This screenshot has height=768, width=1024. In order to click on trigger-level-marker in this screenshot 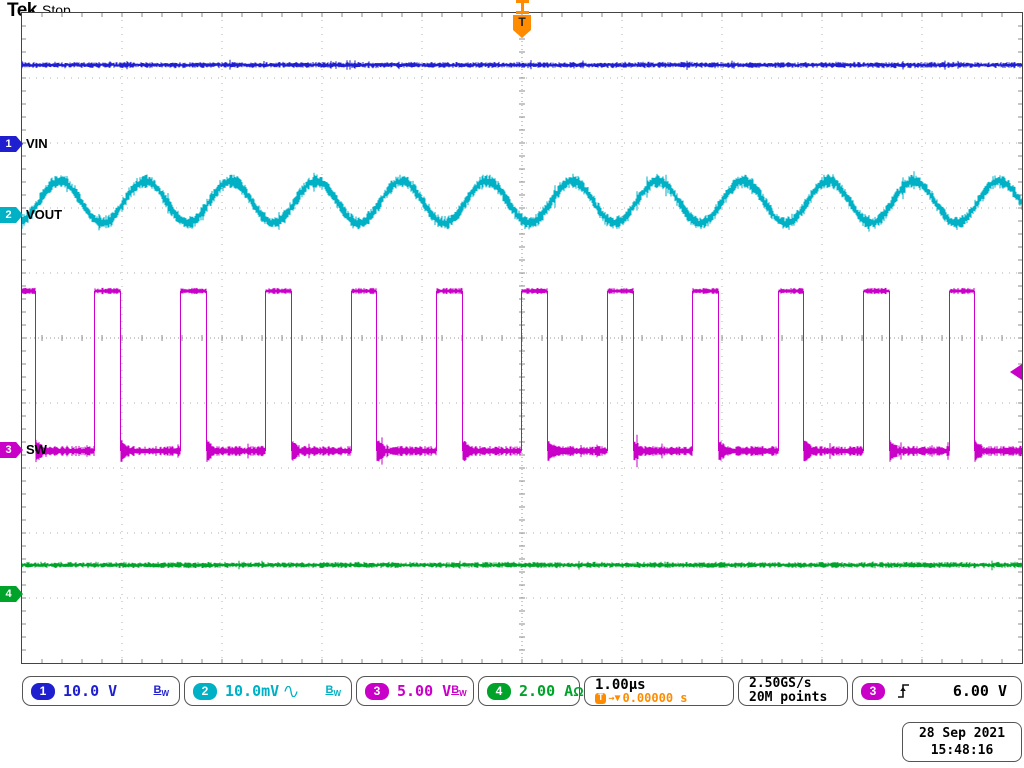, I will do `click(1016, 372)`.